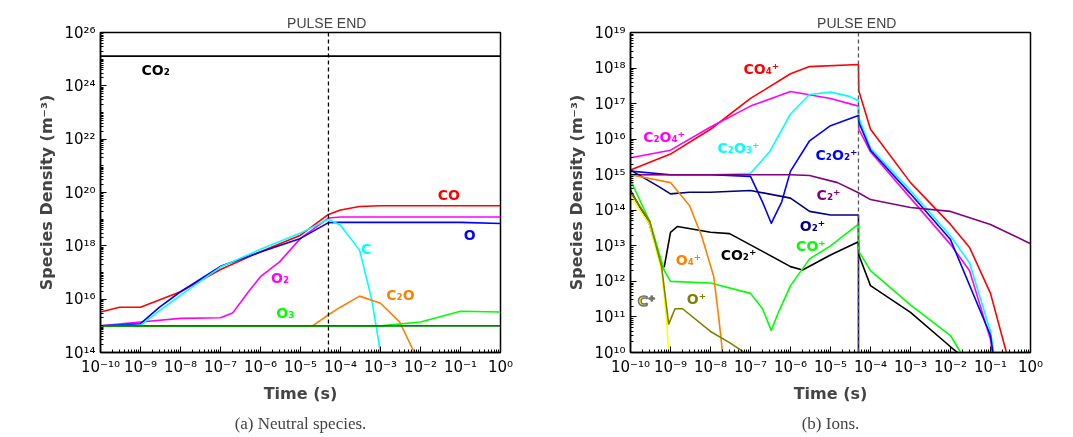 The image size is (1073, 437). I want to click on y-tick-label: 10¹³, so click(610, 245).